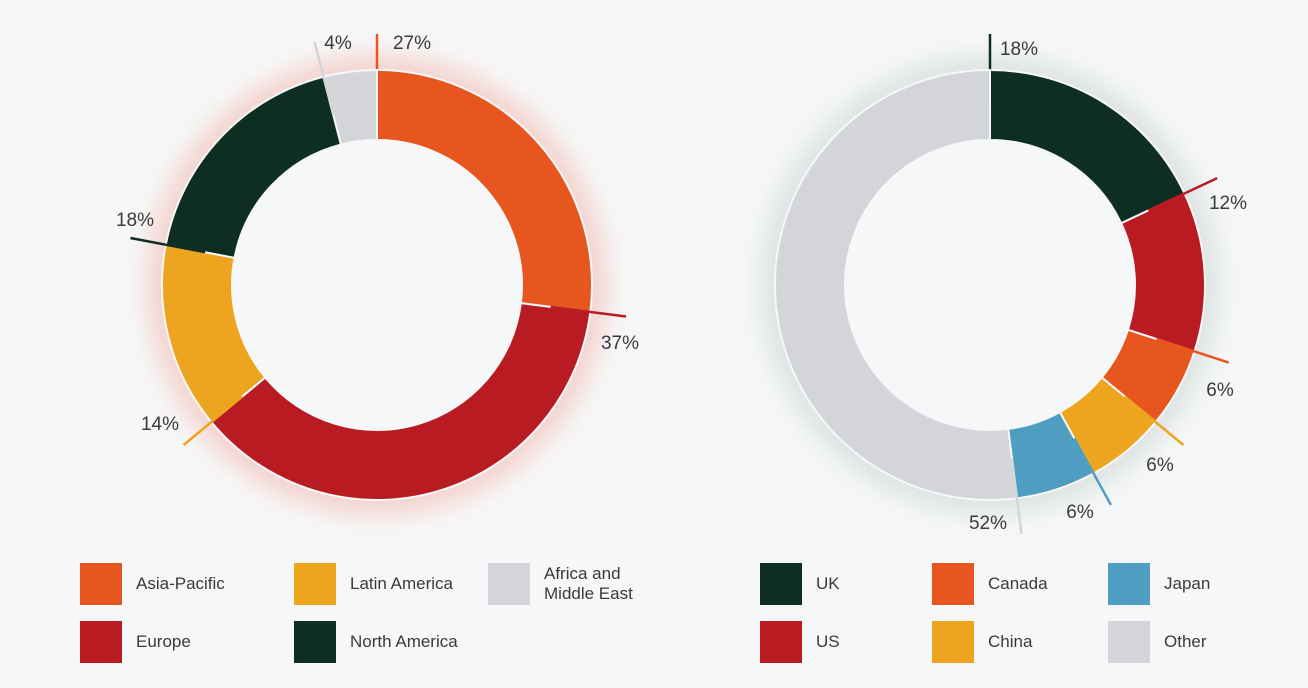 The height and width of the screenshot is (688, 1308). Describe the element at coordinates (588, 583) in the screenshot. I see `legend-label: Africa and Middle East` at that location.